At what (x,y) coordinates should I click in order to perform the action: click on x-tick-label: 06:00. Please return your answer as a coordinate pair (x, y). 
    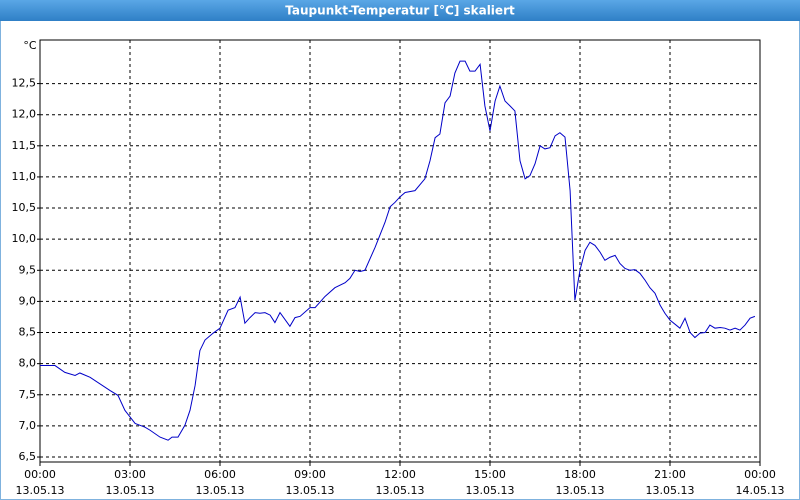
    Looking at the image, I should click on (220, 474).